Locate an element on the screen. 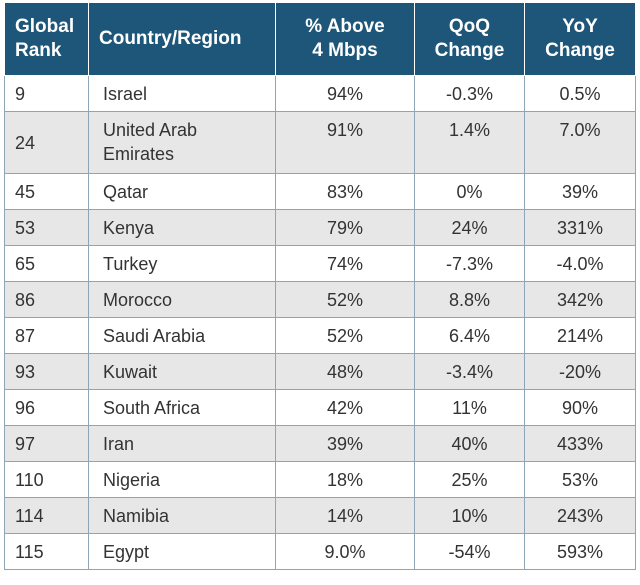 The width and height of the screenshot is (640, 585). table-row: 87 Saudi Arabia 52% 6.4% 214% is located at coordinates (320, 335).